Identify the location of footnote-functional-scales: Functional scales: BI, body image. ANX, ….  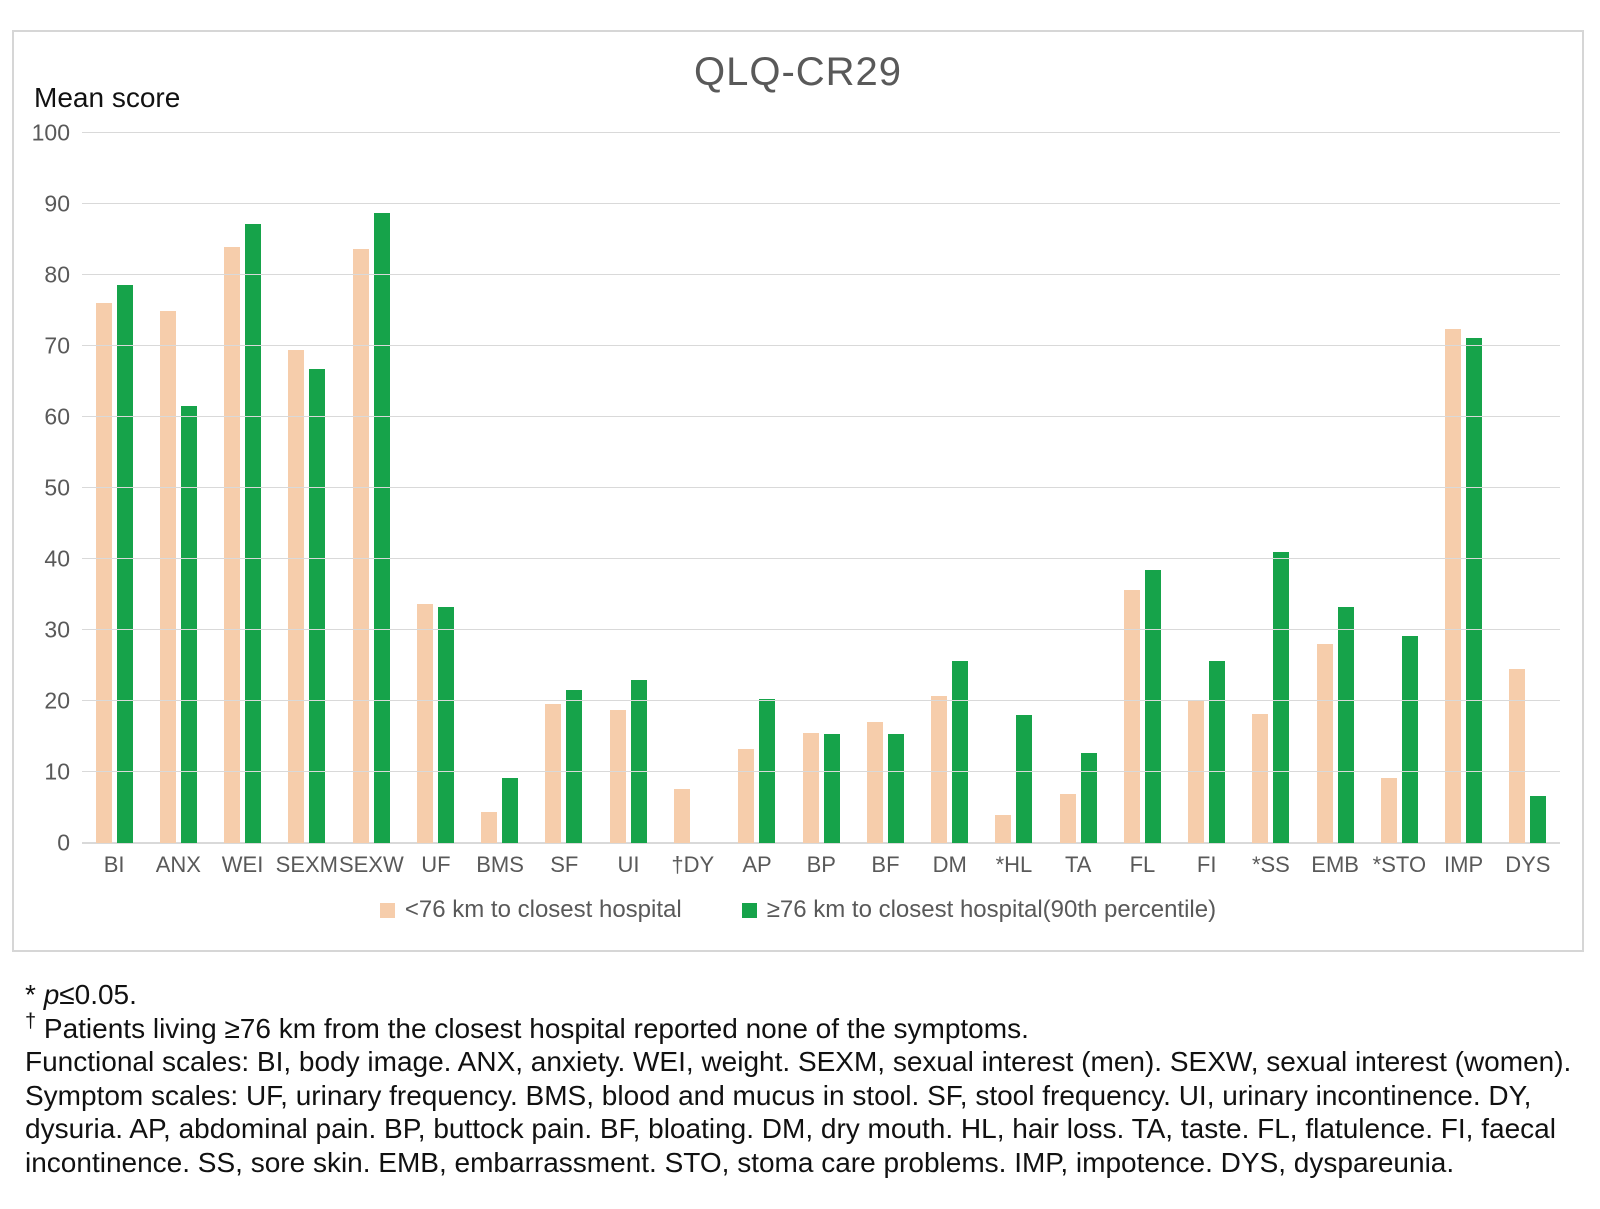
(798, 1061).